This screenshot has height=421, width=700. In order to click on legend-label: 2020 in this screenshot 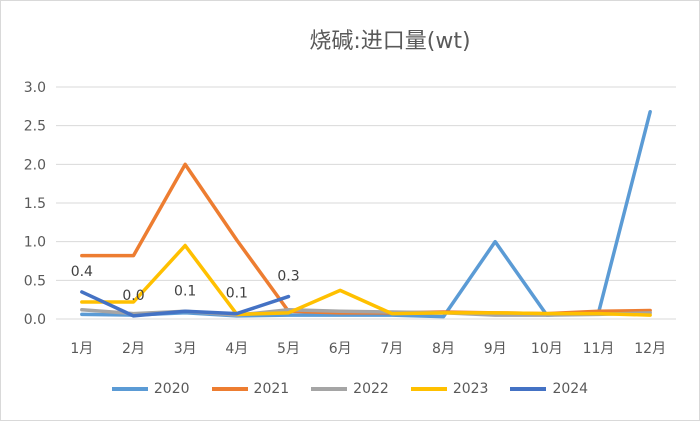, I will do `click(171, 389)`.